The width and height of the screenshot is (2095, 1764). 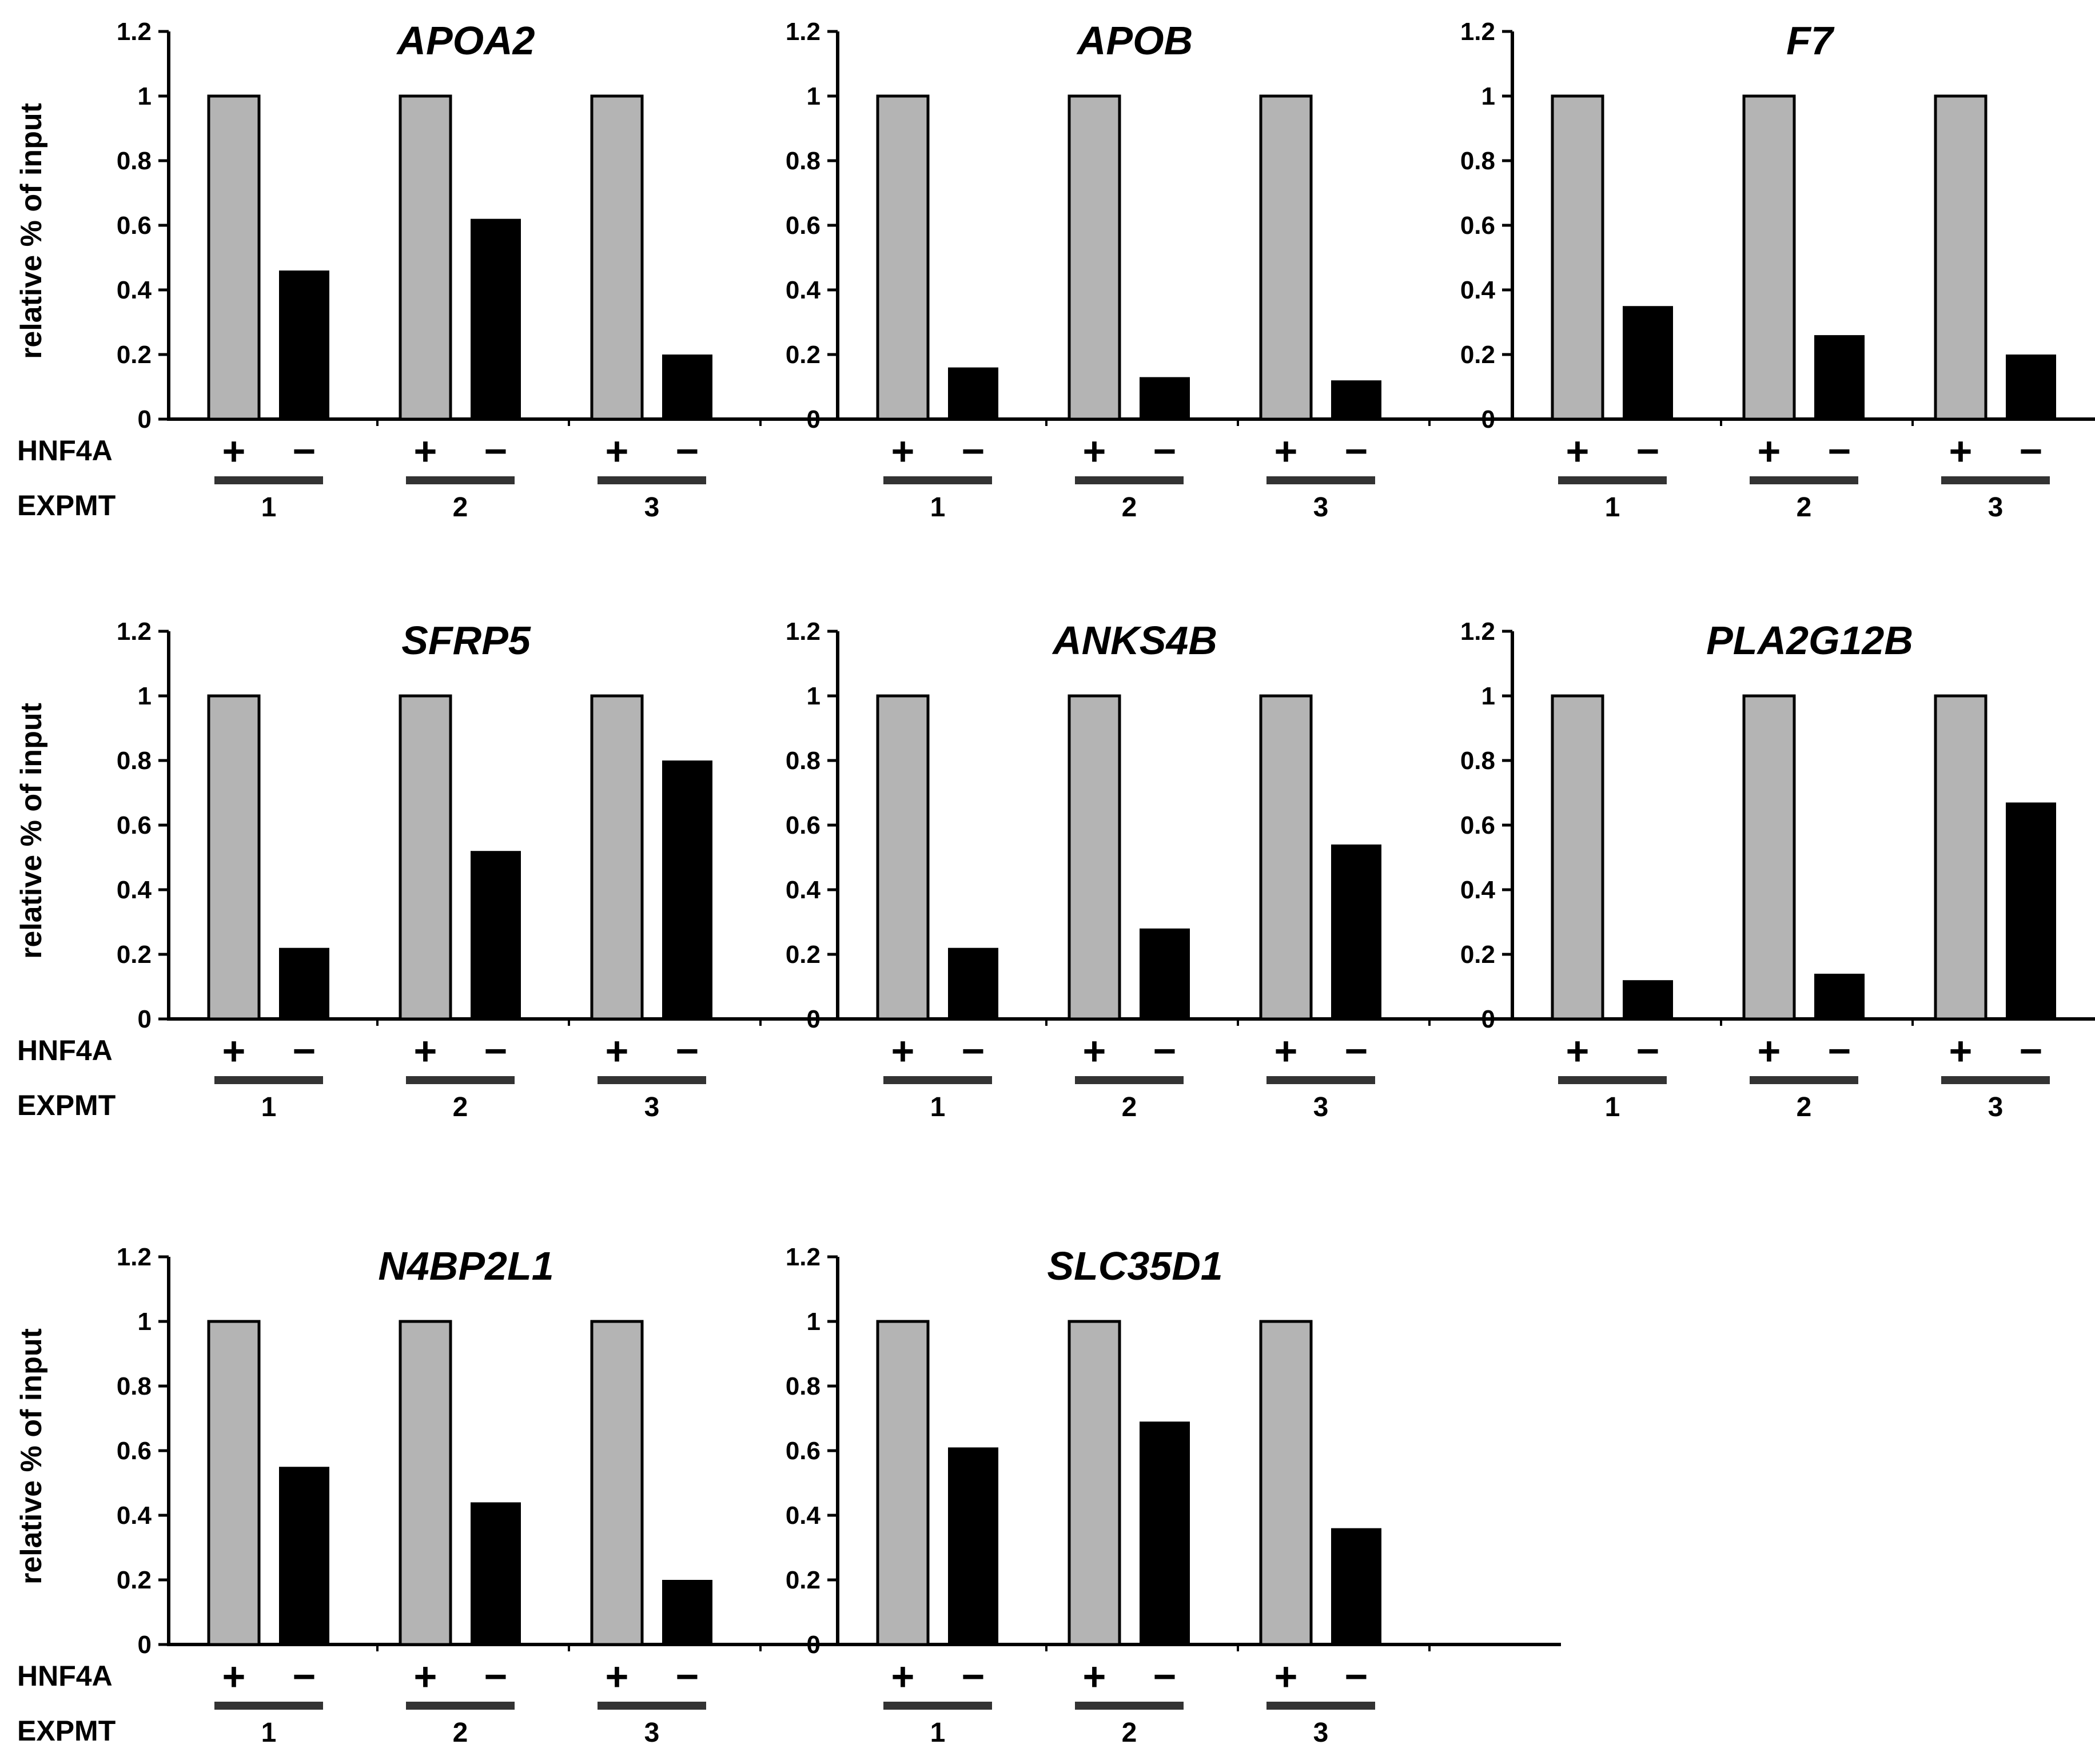 I want to click on chart-title: N4BP2L1, so click(x=466, y=1266).